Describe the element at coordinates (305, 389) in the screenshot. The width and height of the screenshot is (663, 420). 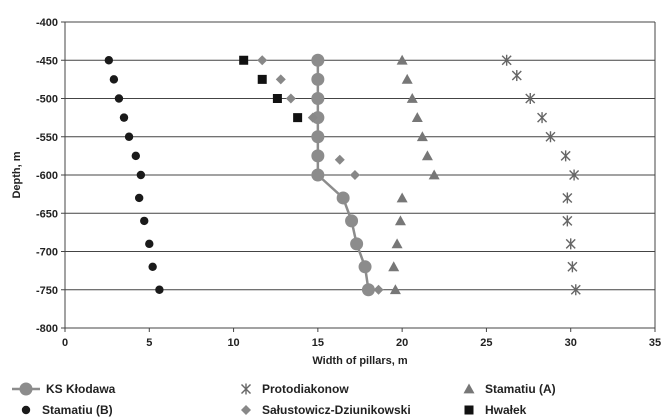
I see `legend-label: Protodiakonow` at that location.